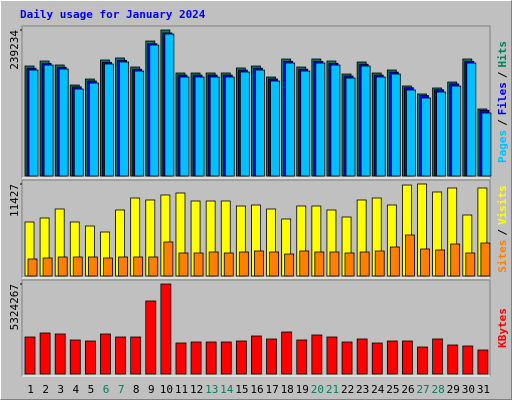 This screenshot has height=400, width=512. Describe the element at coordinates (502, 146) in the screenshot. I see `legend-entry: Pages` at that location.